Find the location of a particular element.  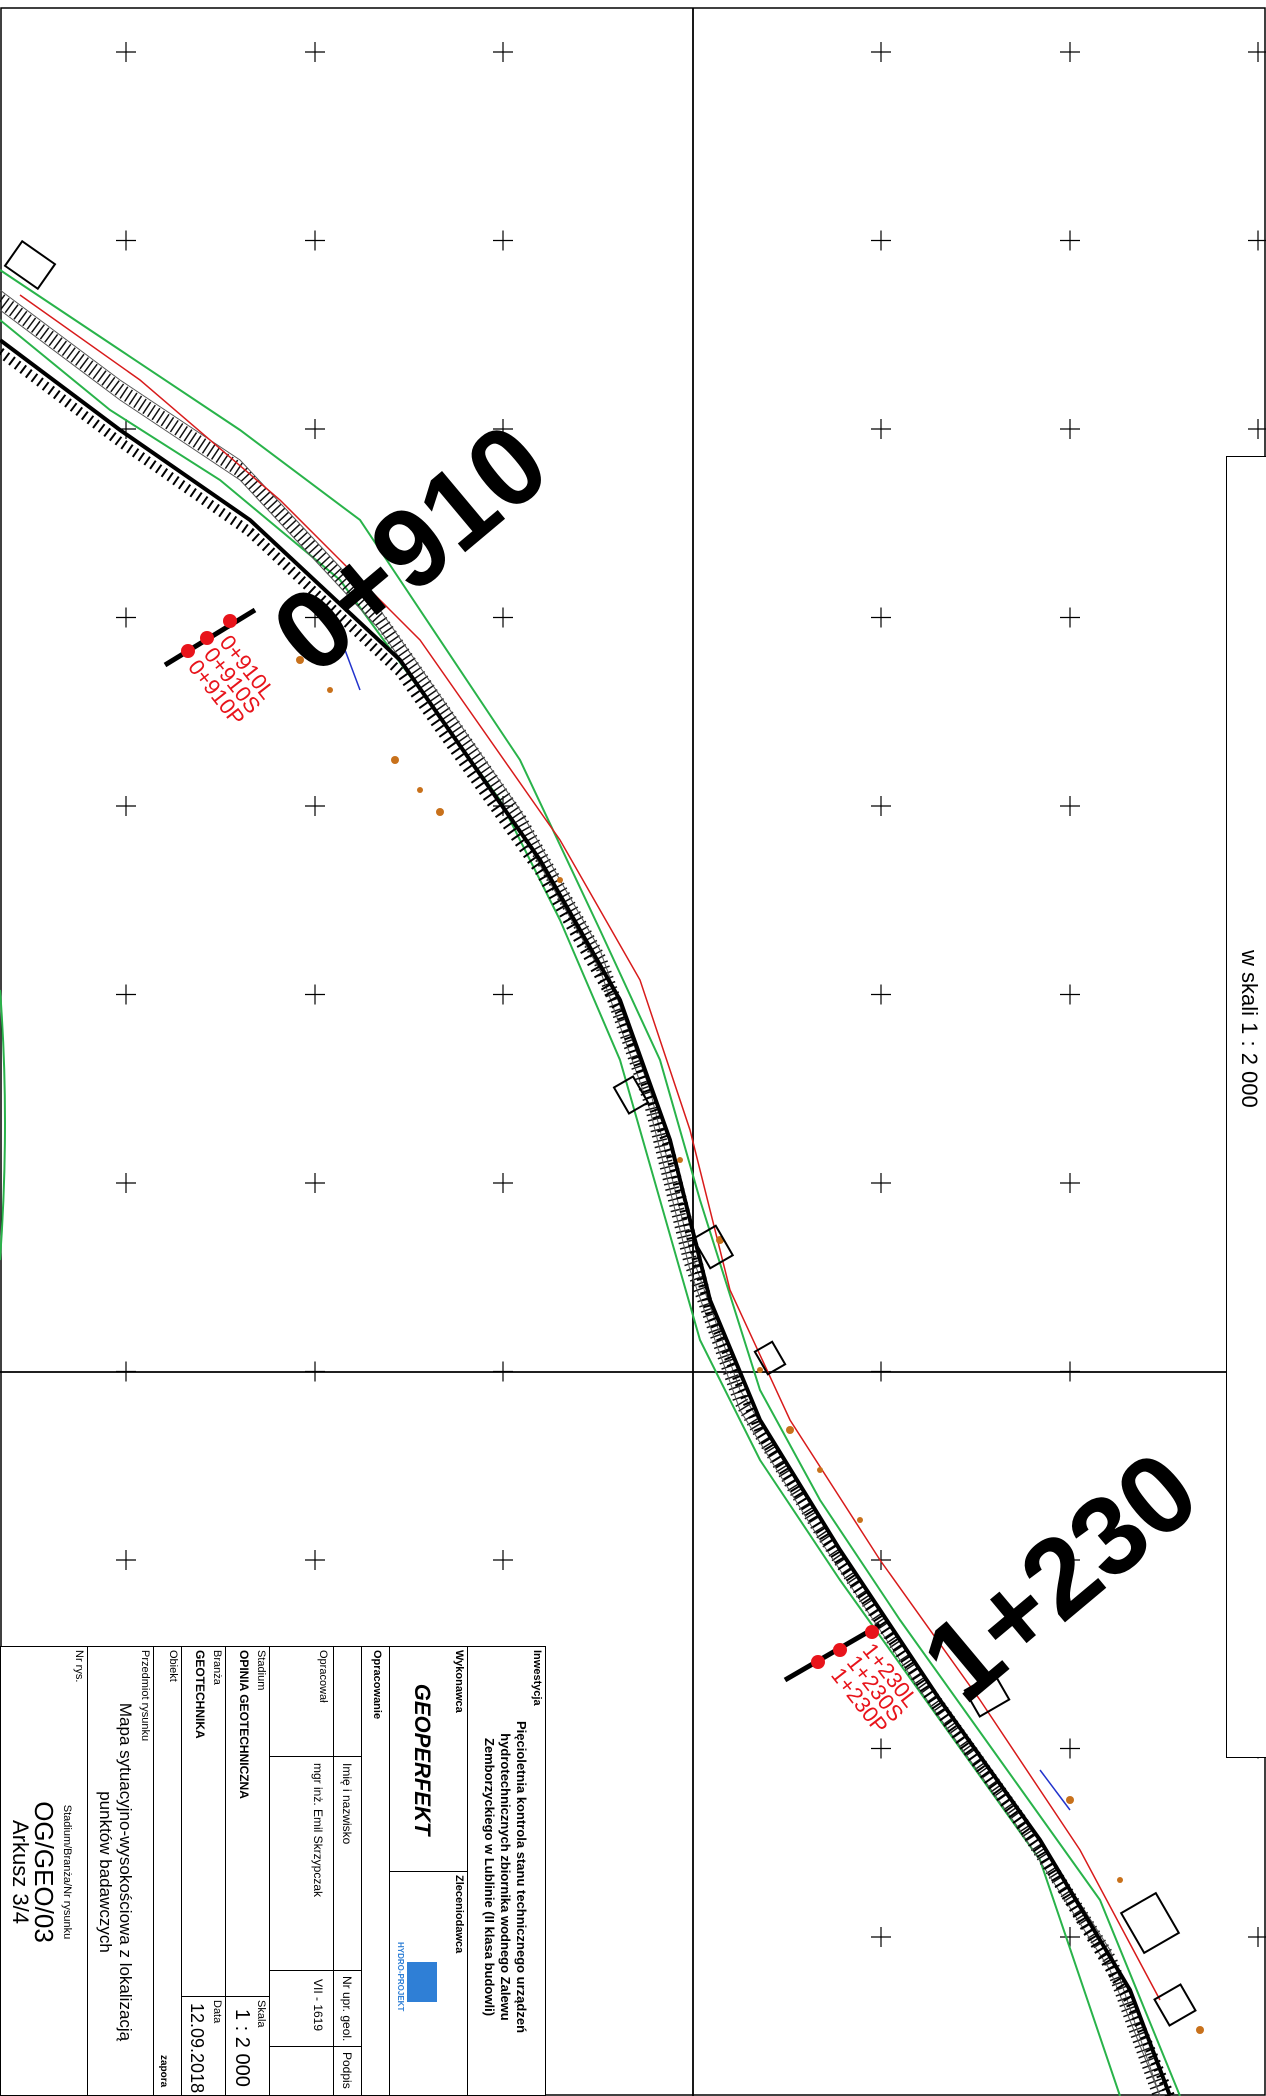

client-logo-icon is located at coordinates (422, 1982).